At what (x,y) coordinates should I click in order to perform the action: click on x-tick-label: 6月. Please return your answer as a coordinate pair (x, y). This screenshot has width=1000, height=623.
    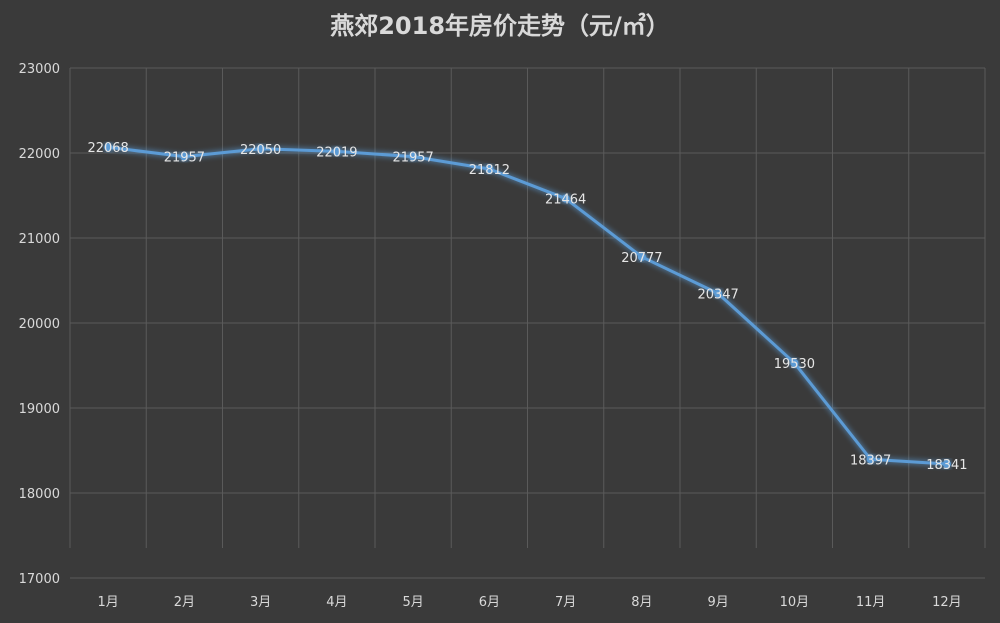
    Looking at the image, I should click on (489, 602).